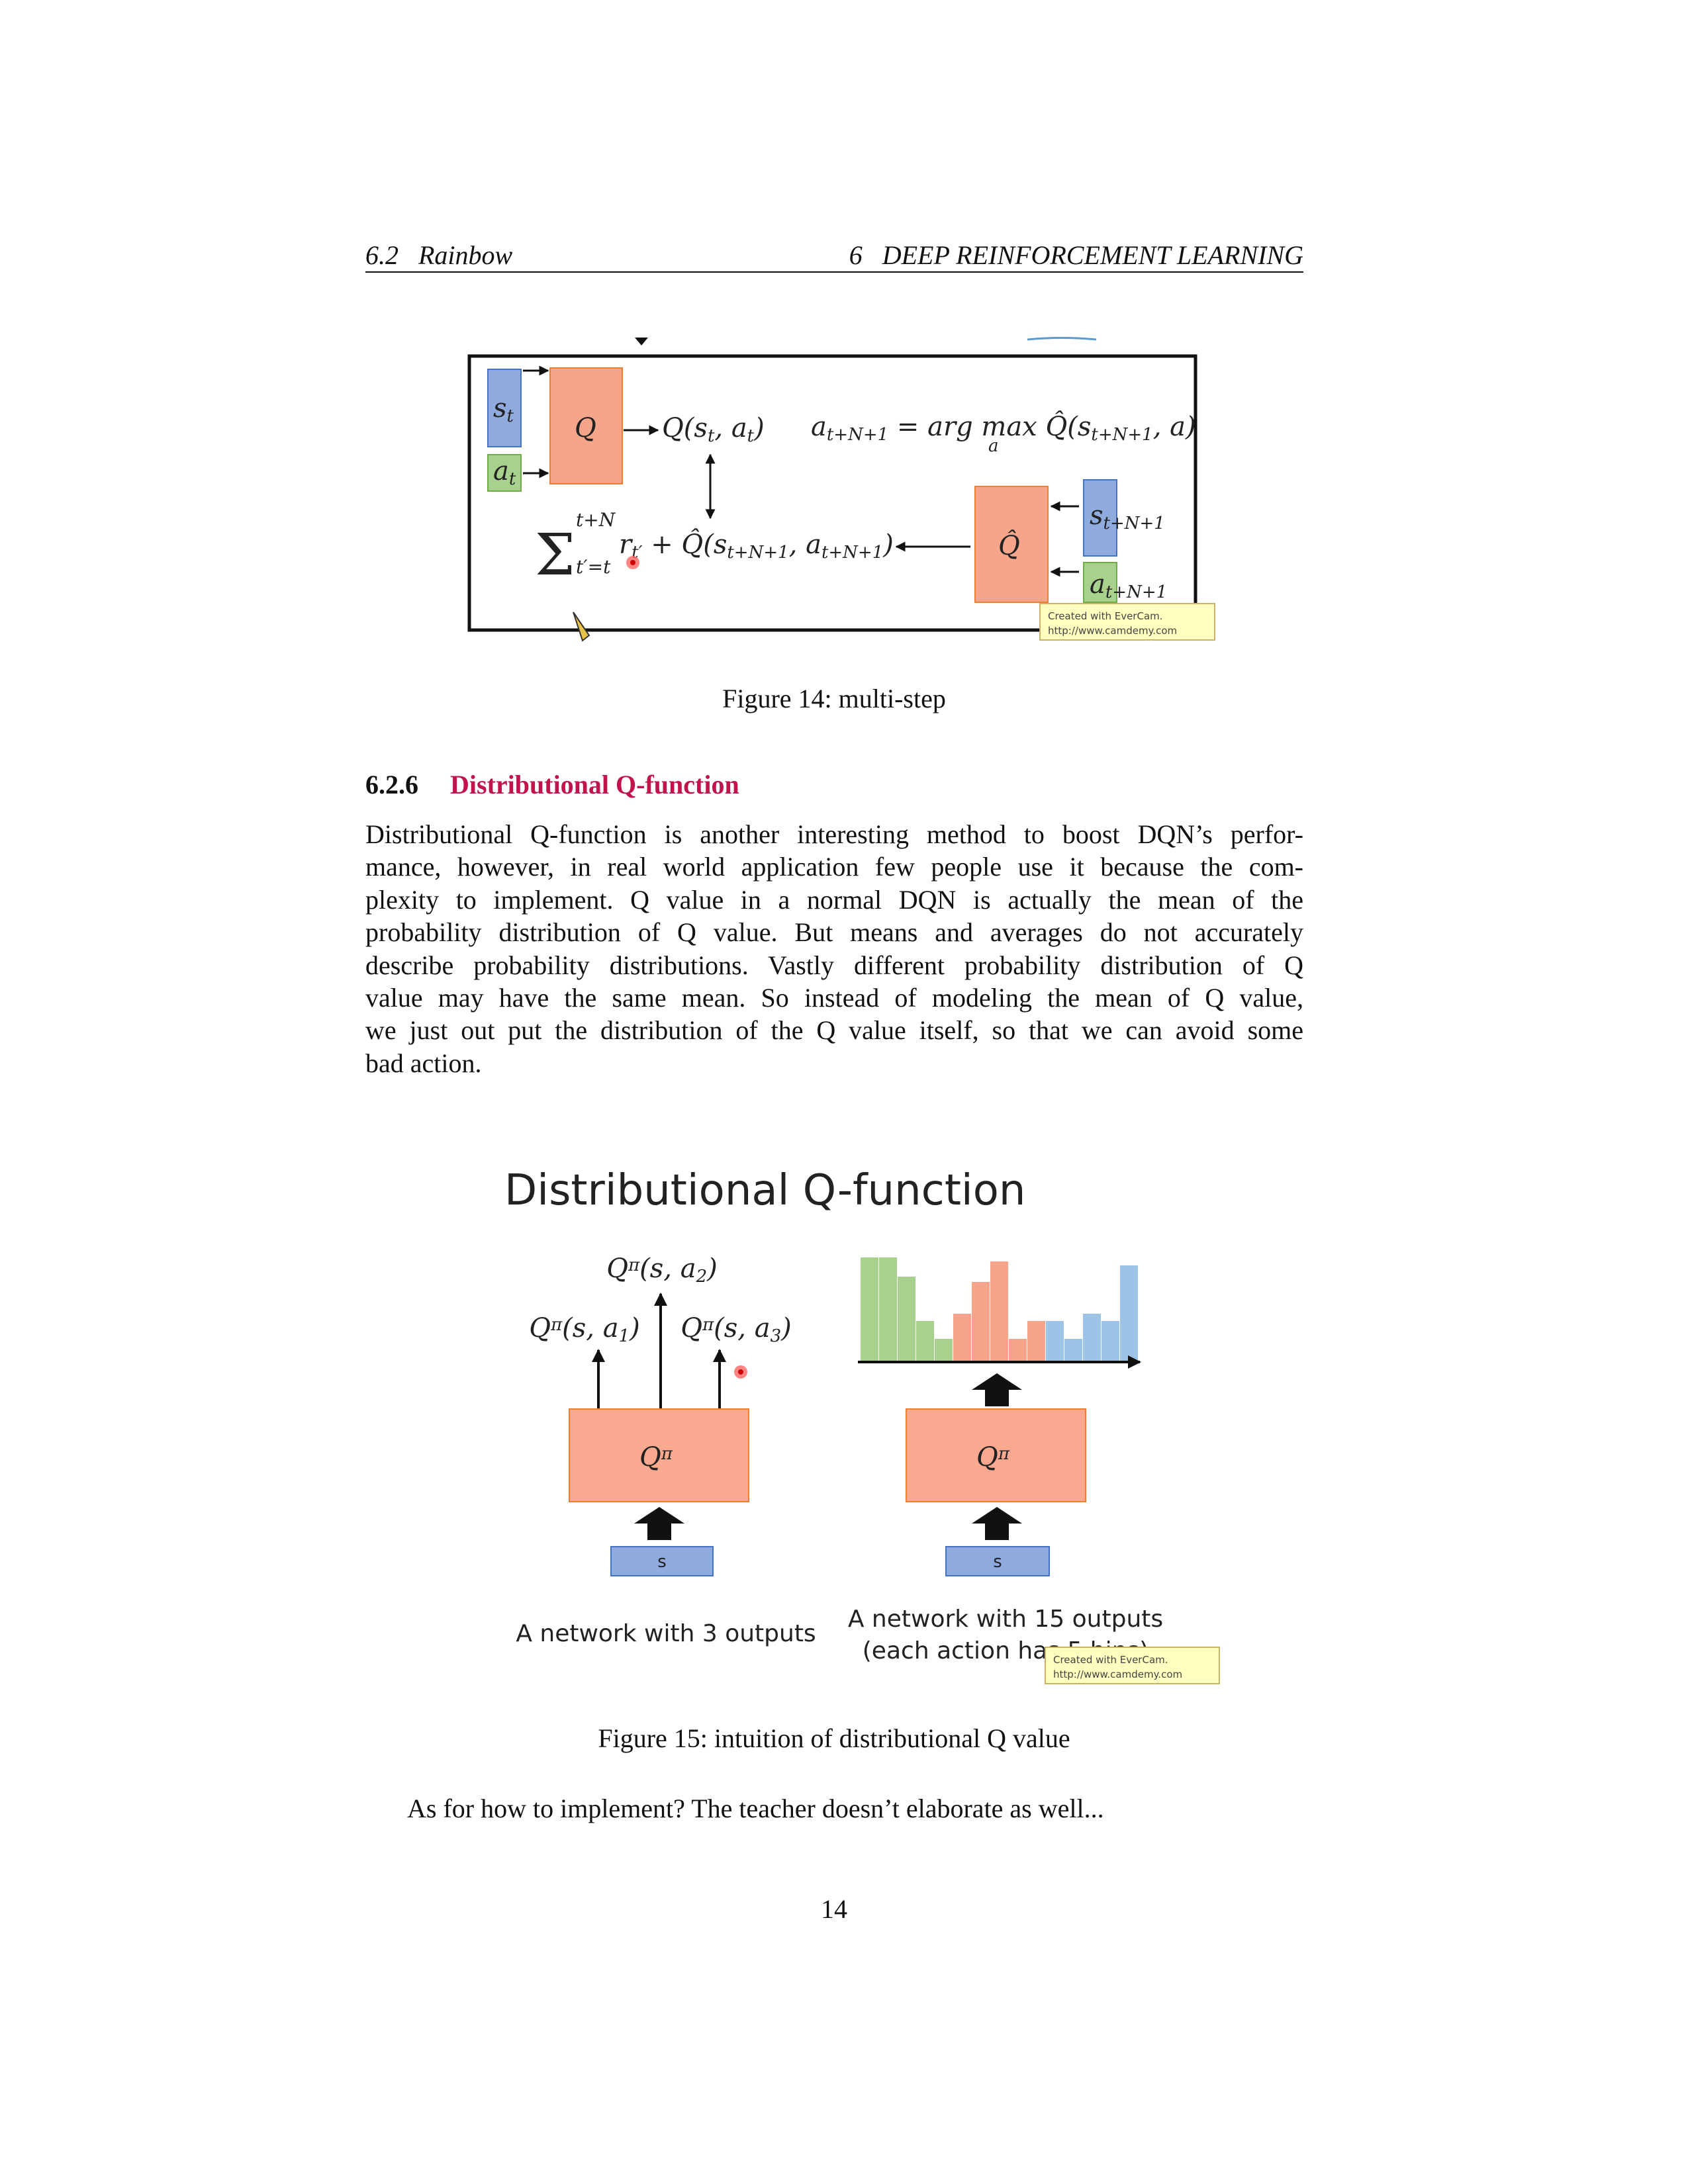 This screenshot has width=1688, height=2184. Describe the element at coordinates (685, 428) in the screenshot. I see `text-part: Q(s` at that location.